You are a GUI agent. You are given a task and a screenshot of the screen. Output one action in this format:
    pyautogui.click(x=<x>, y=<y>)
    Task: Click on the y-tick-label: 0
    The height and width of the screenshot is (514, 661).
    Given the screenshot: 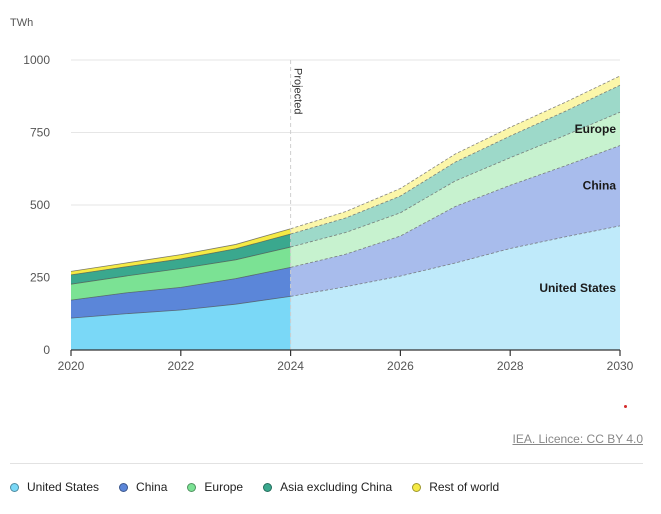 What is the action you would take?
    pyautogui.click(x=46, y=350)
    